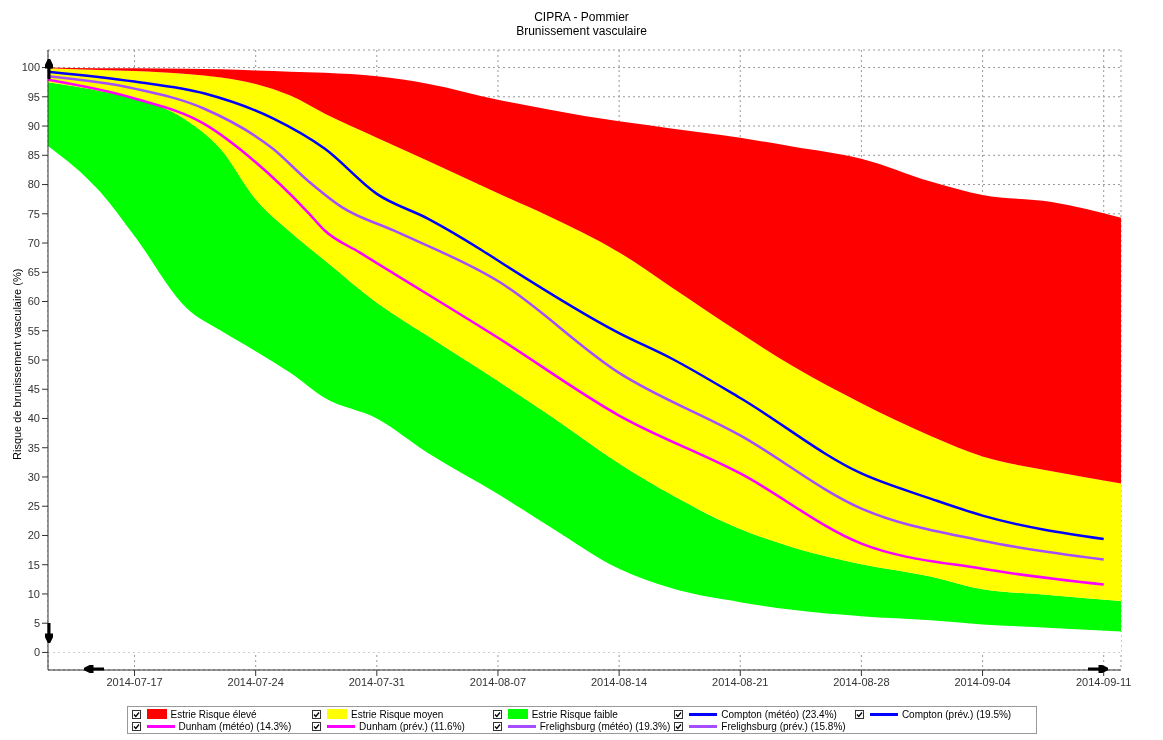  Describe the element at coordinates (982, 681) in the screenshot. I see `x-tick-label: 2014-09-04` at that location.